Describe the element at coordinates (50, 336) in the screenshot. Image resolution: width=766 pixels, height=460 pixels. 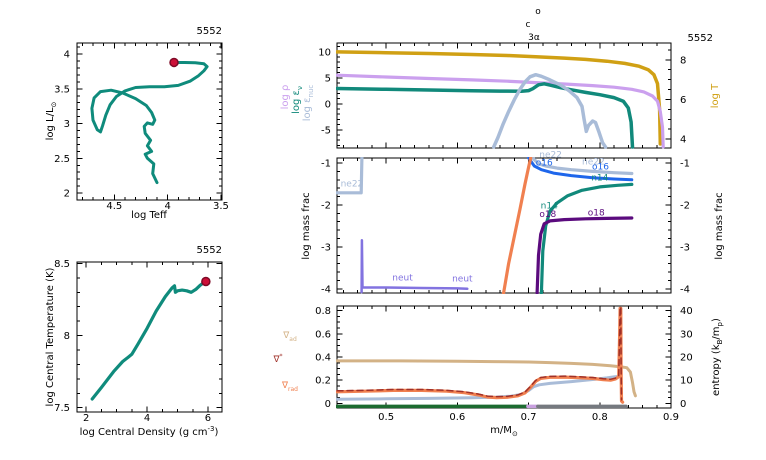
I see `central-ylabel: log Central Temperature (K)` at that location.